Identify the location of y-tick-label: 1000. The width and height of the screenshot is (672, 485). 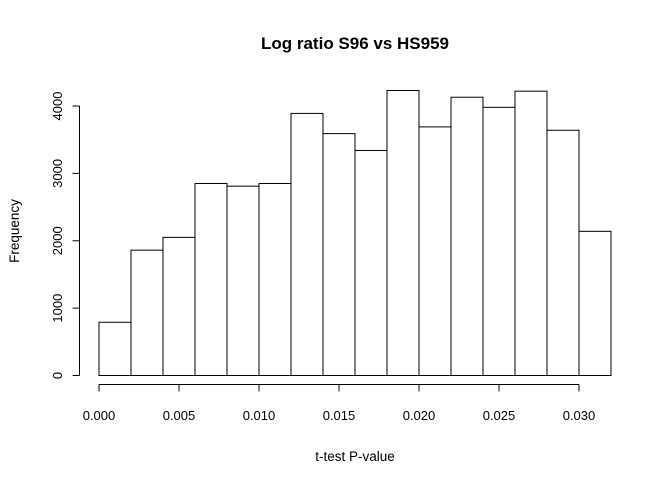
(57, 308).